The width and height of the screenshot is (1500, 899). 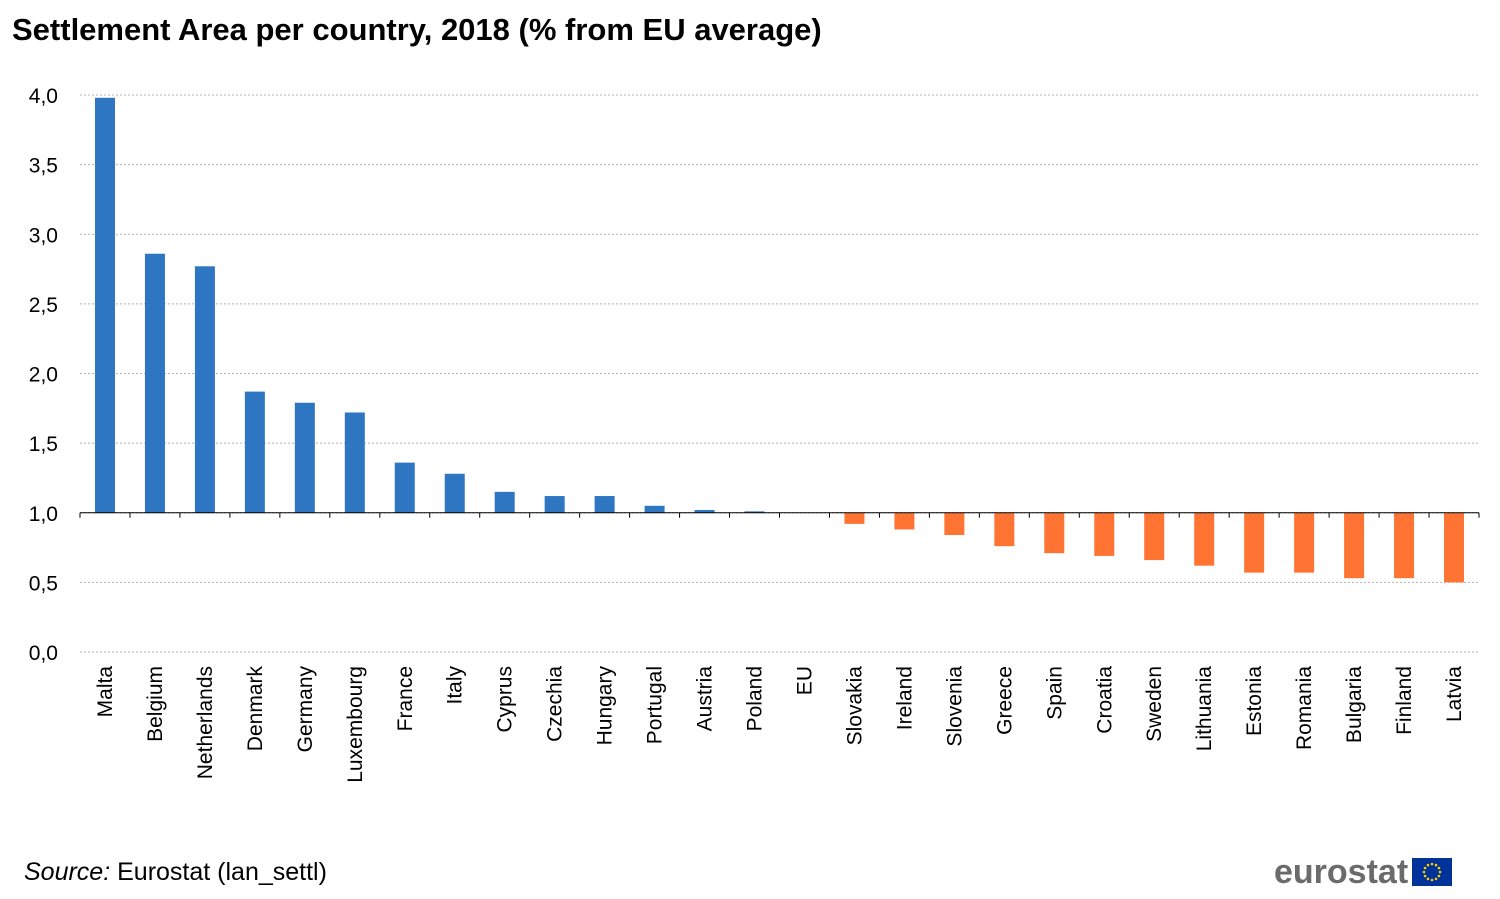 I want to click on y-tick-label: 0,5, so click(x=43, y=583).